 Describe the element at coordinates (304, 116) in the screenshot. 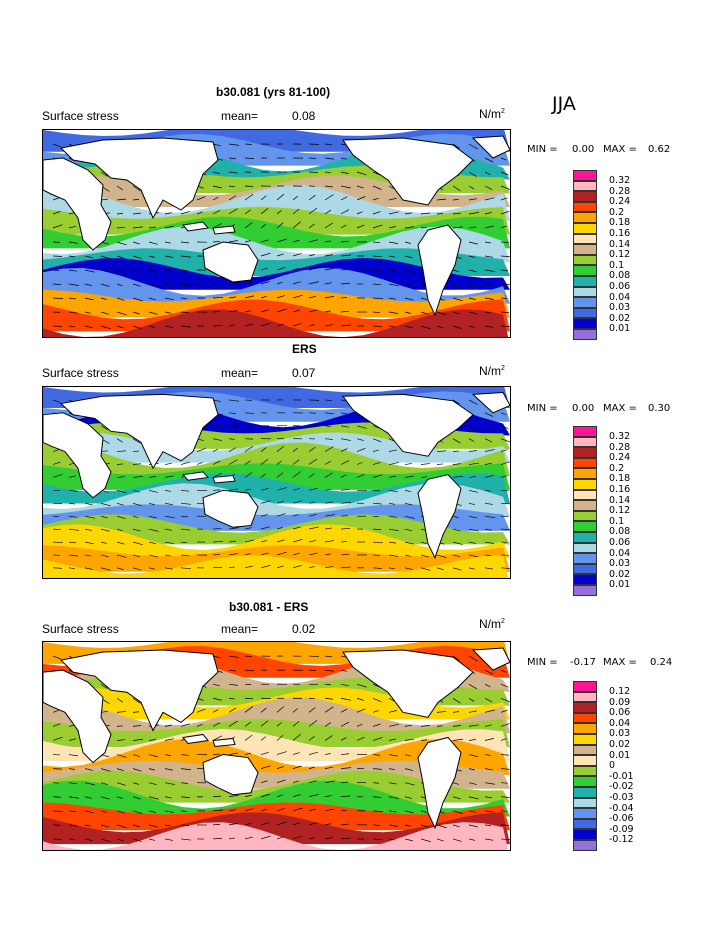

I see `panel-1-mean-value: 0.08` at that location.